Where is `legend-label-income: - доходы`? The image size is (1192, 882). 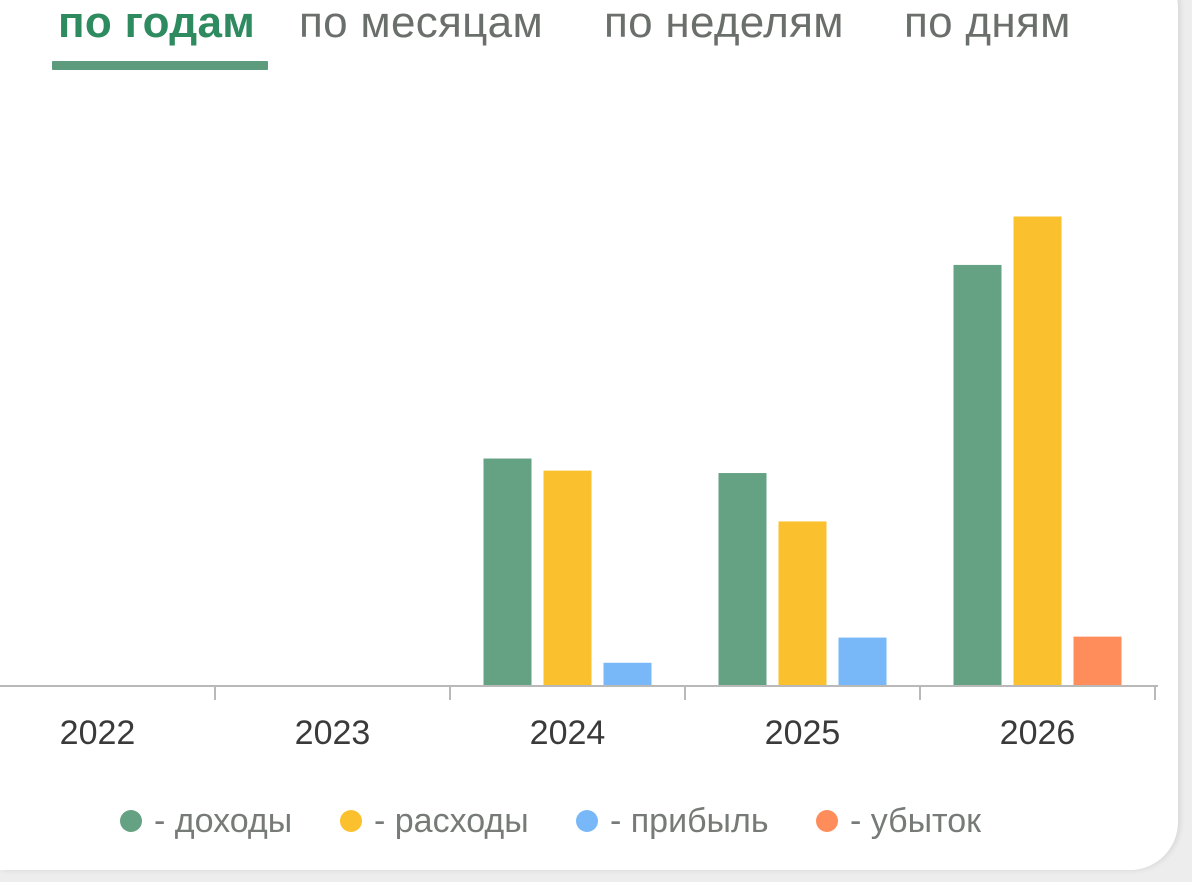 legend-label-income: - доходы is located at coordinates (223, 821).